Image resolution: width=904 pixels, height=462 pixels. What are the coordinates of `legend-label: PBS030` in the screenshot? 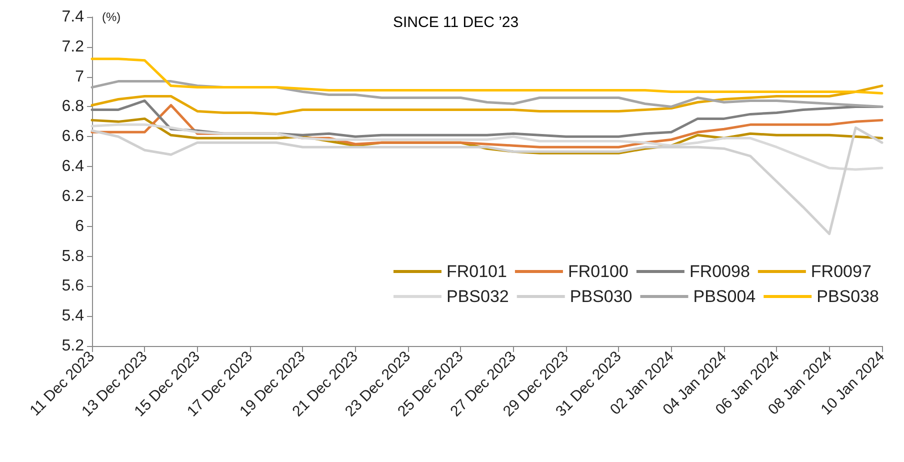 It's located at (601, 296).